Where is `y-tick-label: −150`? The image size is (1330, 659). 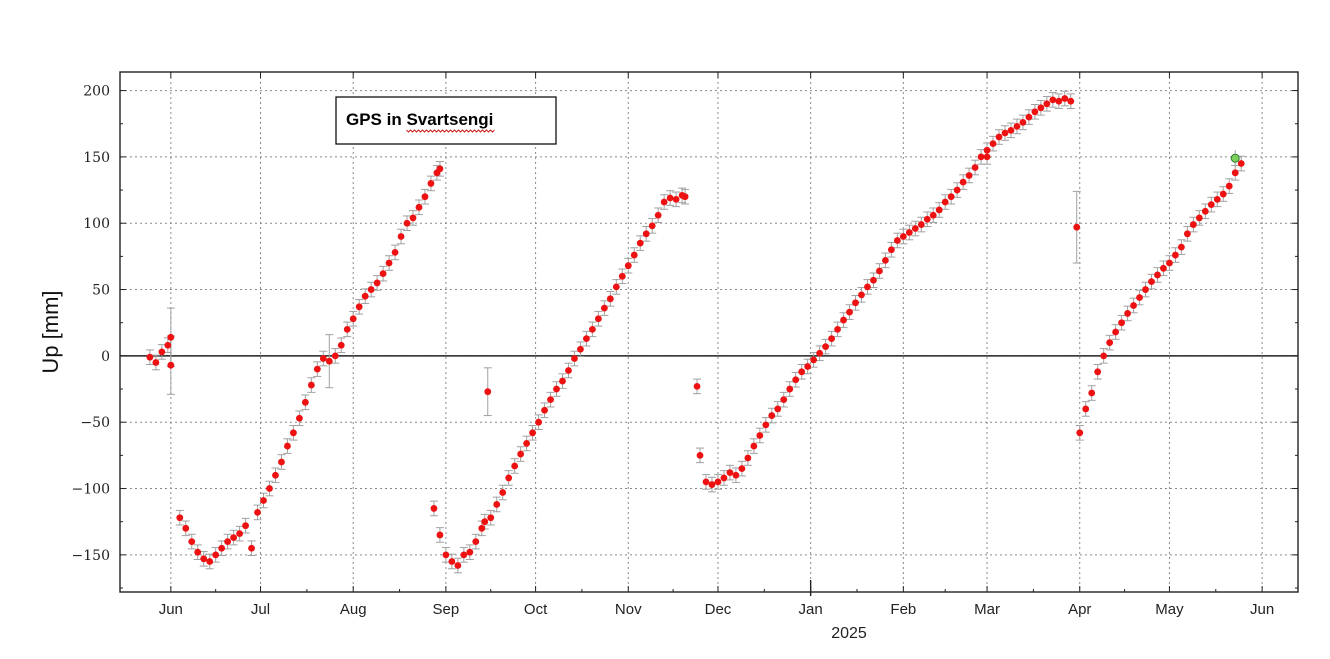 y-tick-label: −150 is located at coordinates (91, 556).